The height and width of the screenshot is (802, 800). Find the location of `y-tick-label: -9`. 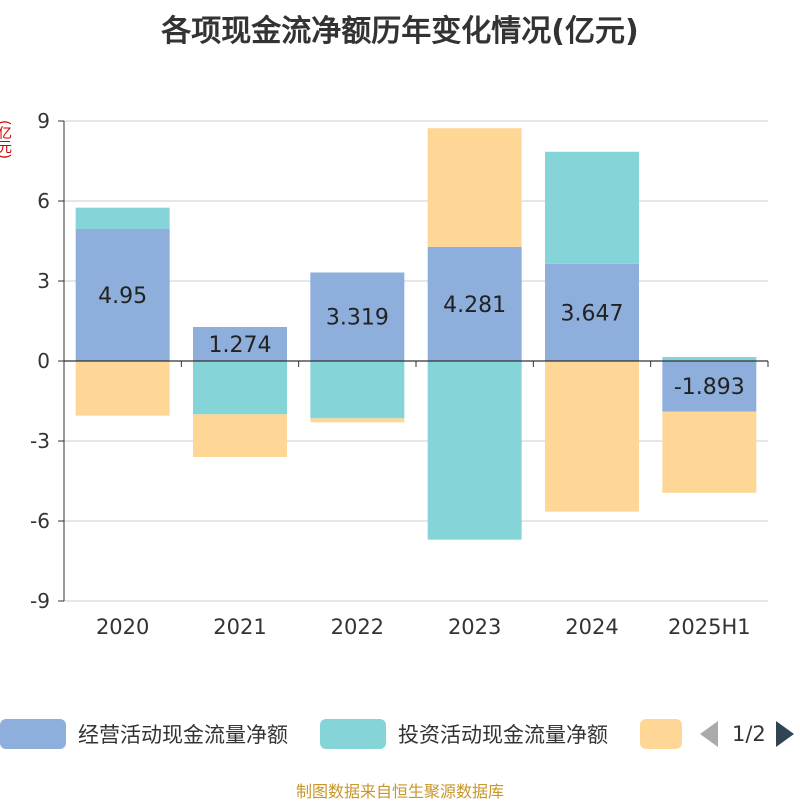

y-tick-label: -9 is located at coordinates (40, 601).